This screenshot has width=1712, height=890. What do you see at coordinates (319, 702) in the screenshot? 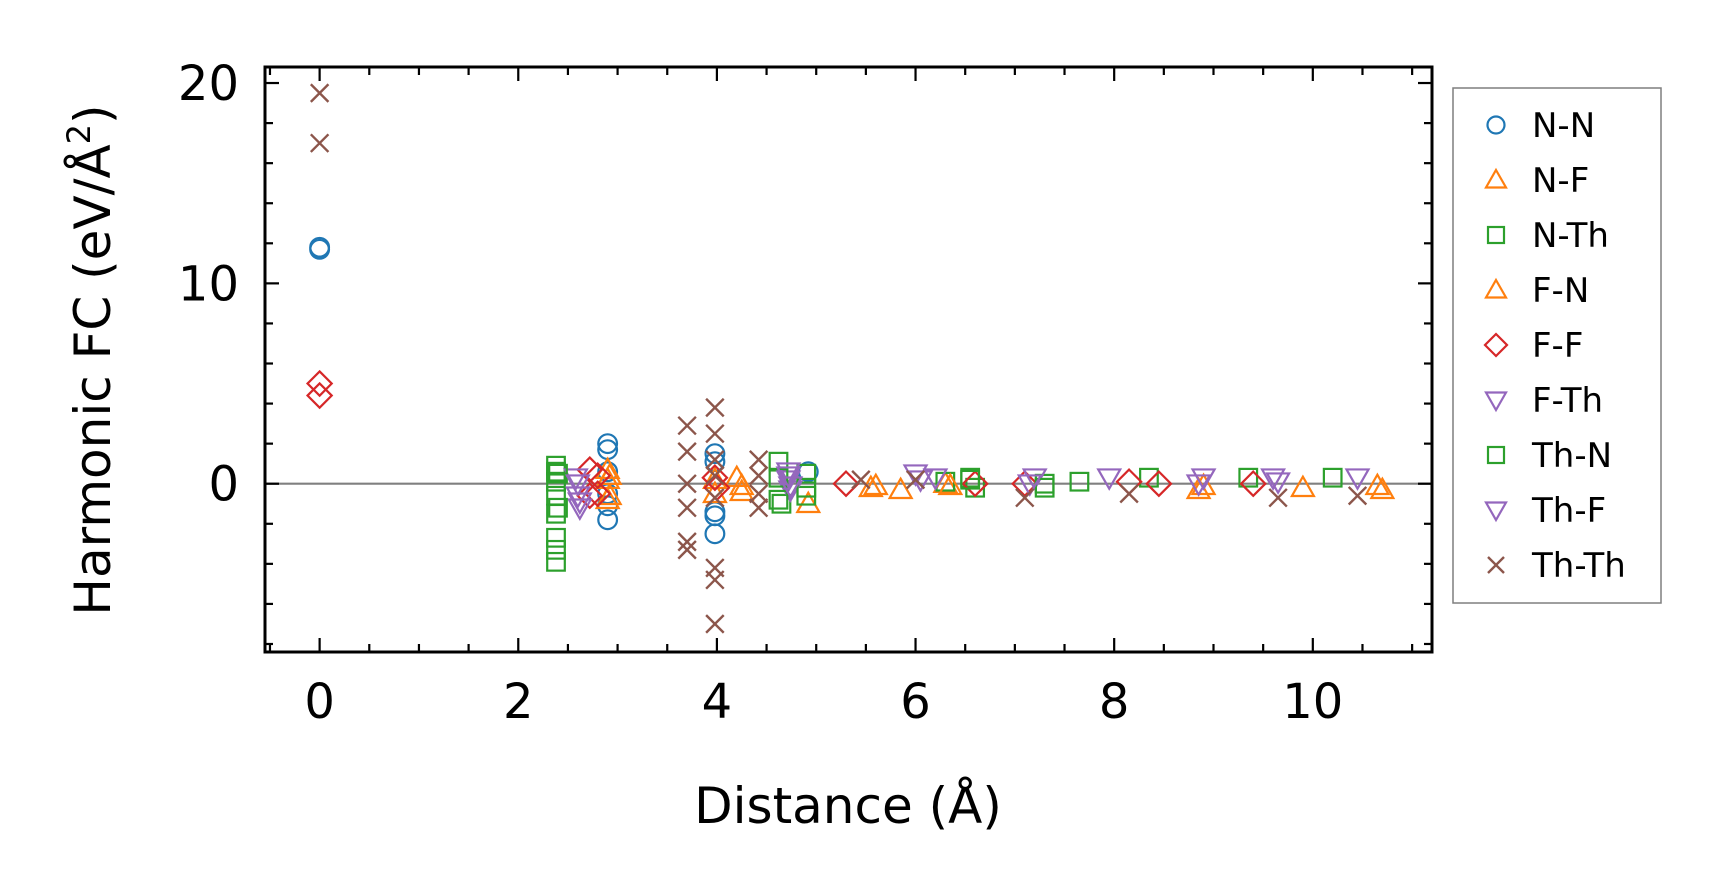
I see `x-tick-label: 0` at bounding box center [319, 702].